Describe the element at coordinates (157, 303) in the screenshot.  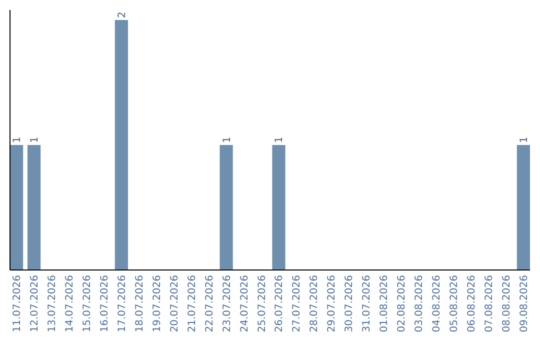
I see `x-tick-label: 19.07.2026` at that location.